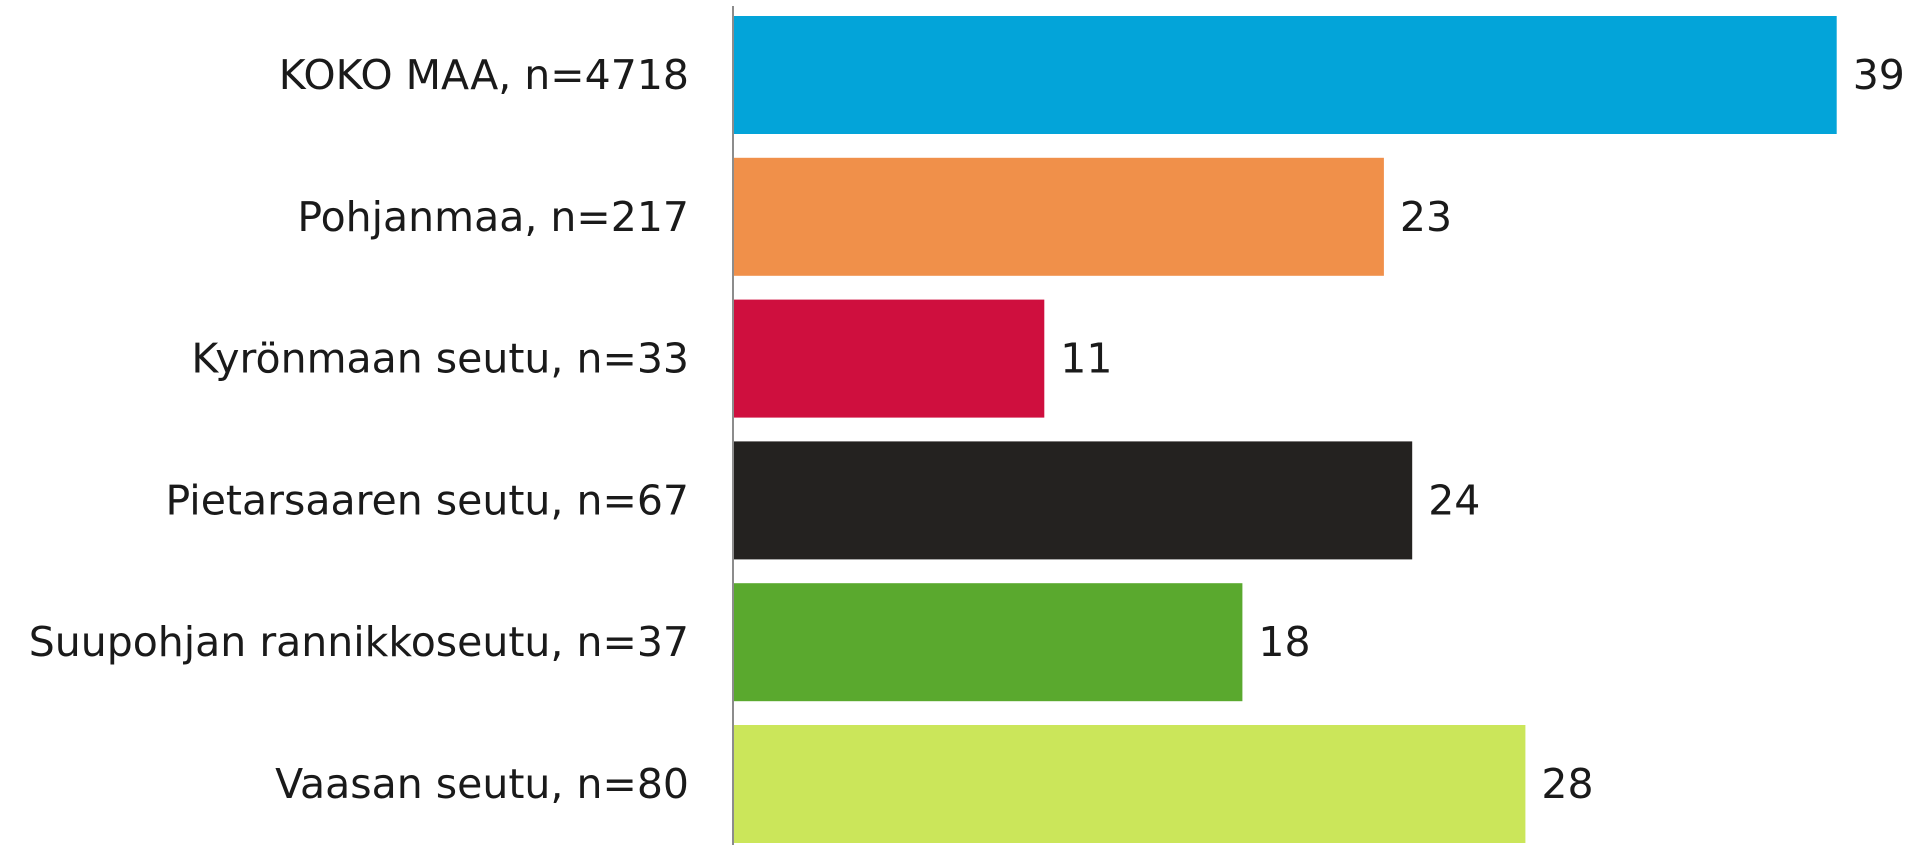 This screenshot has width=1909, height=845. What do you see at coordinates (440, 359) in the screenshot?
I see `category-label-2: Kyrönmaan seutu, n=33` at bounding box center [440, 359].